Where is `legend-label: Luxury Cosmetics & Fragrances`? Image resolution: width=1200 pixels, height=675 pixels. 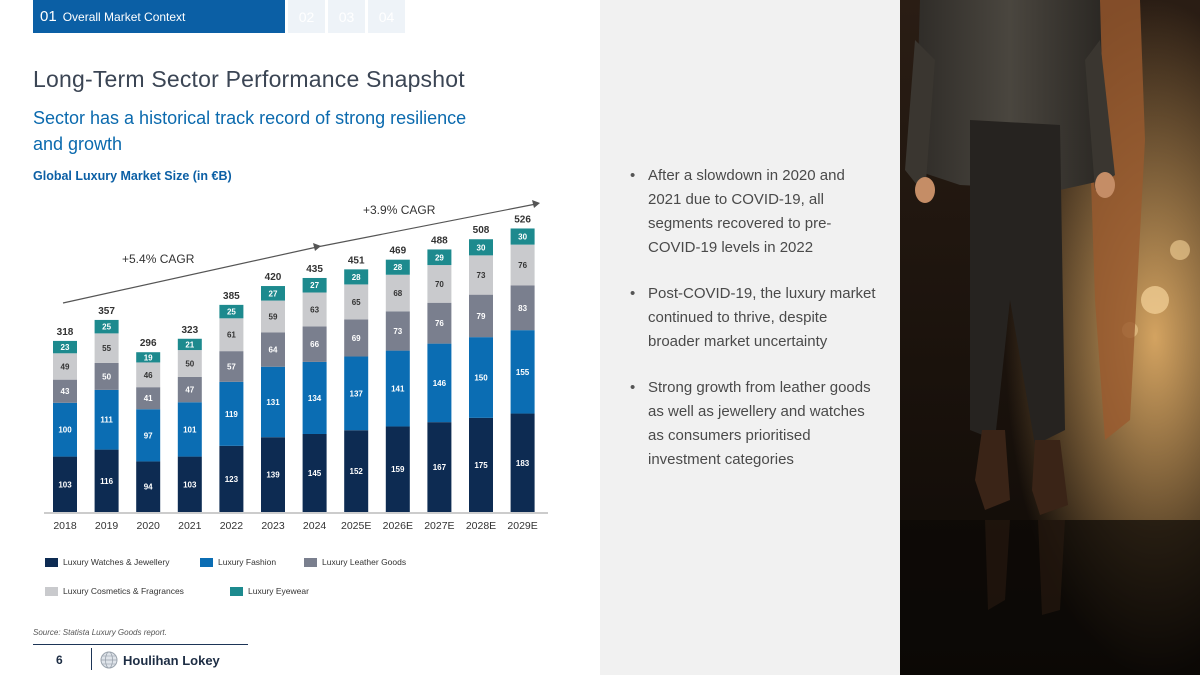 legend-label: Luxury Cosmetics & Fragrances is located at coordinates (123, 591).